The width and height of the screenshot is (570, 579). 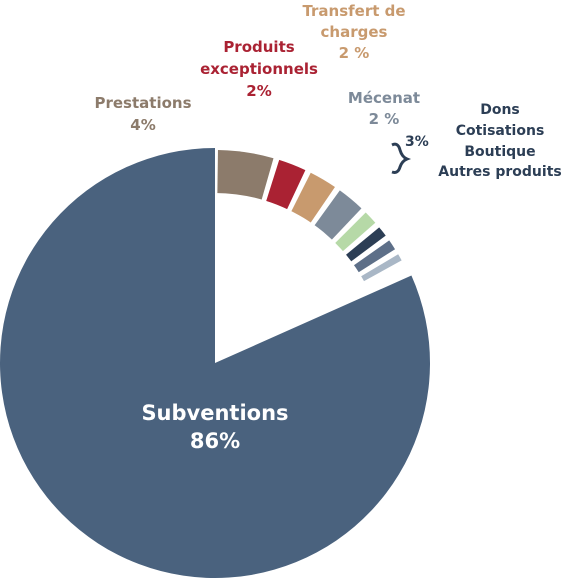 What do you see at coordinates (259, 69) in the screenshot?
I see `slice-label-produits-line2: exceptionnels` at bounding box center [259, 69].